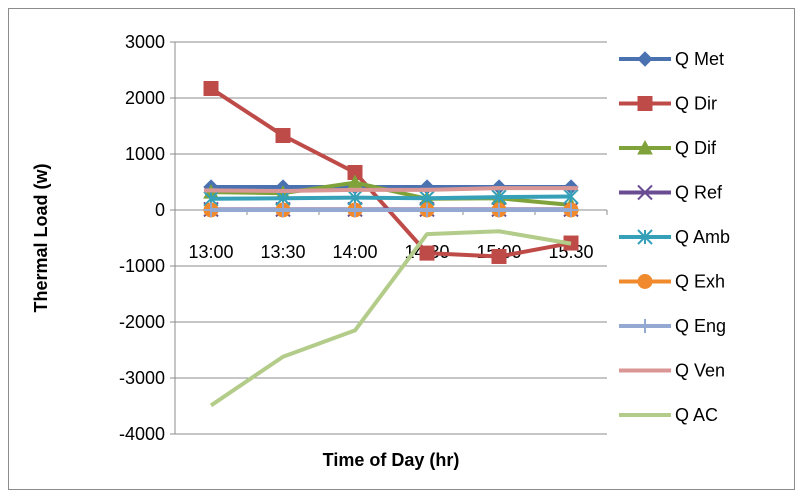 This screenshot has width=803, height=498. Describe the element at coordinates (210, 252) in the screenshot. I see `x-tick-label: 13:00` at that location.